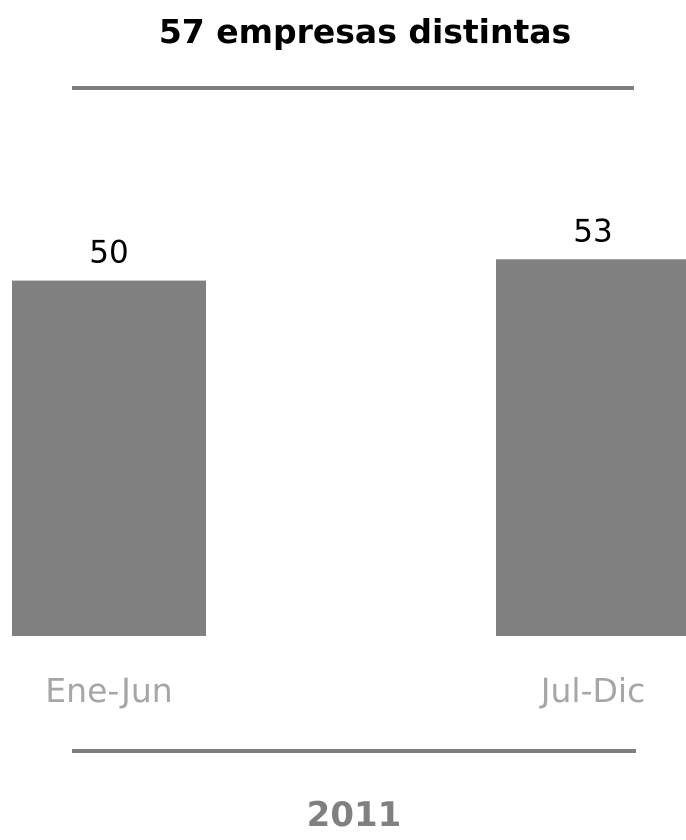 The width and height of the screenshot is (686, 840). I want to click on category-label-jul-dic: Jul-Dic, so click(592, 690).